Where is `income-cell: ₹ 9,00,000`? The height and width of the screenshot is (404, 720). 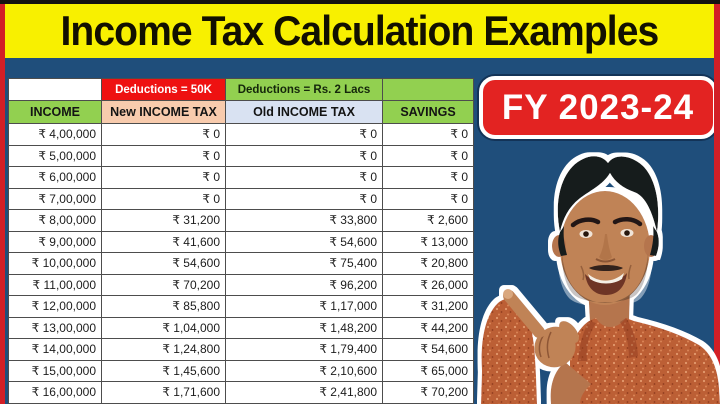 income-cell: ₹ 9,00,000 is located at coordinates (55, 241).